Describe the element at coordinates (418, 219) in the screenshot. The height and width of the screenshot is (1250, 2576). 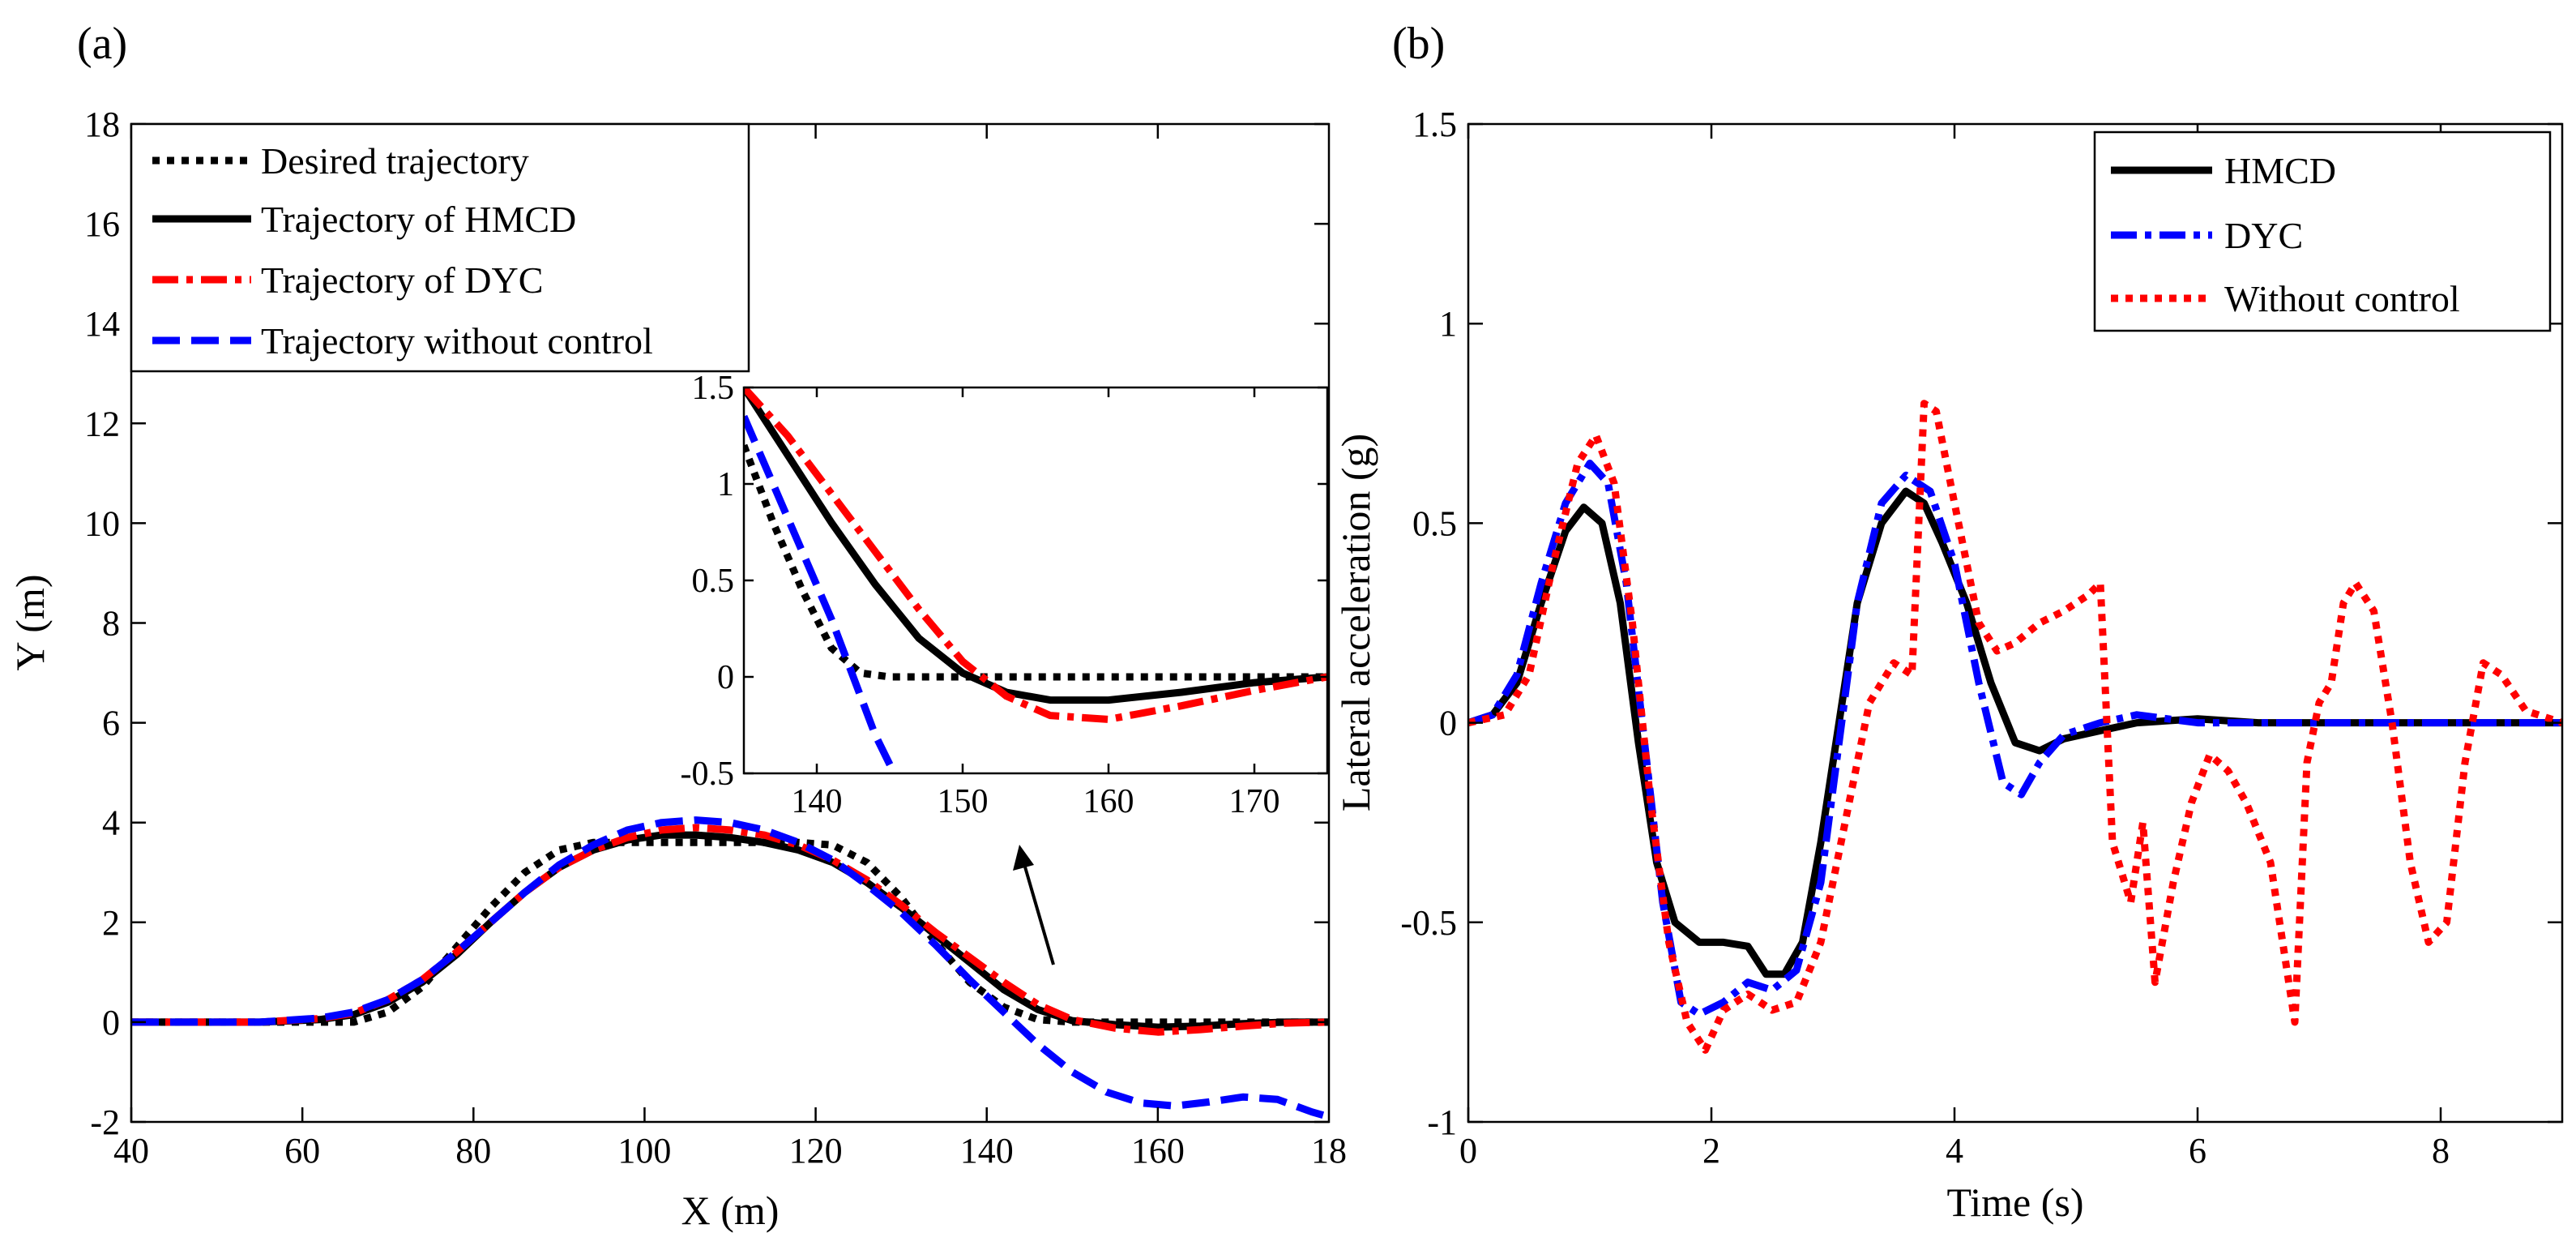
I see `legend-label-hmcd: Trajectory of HMCD` at that location.